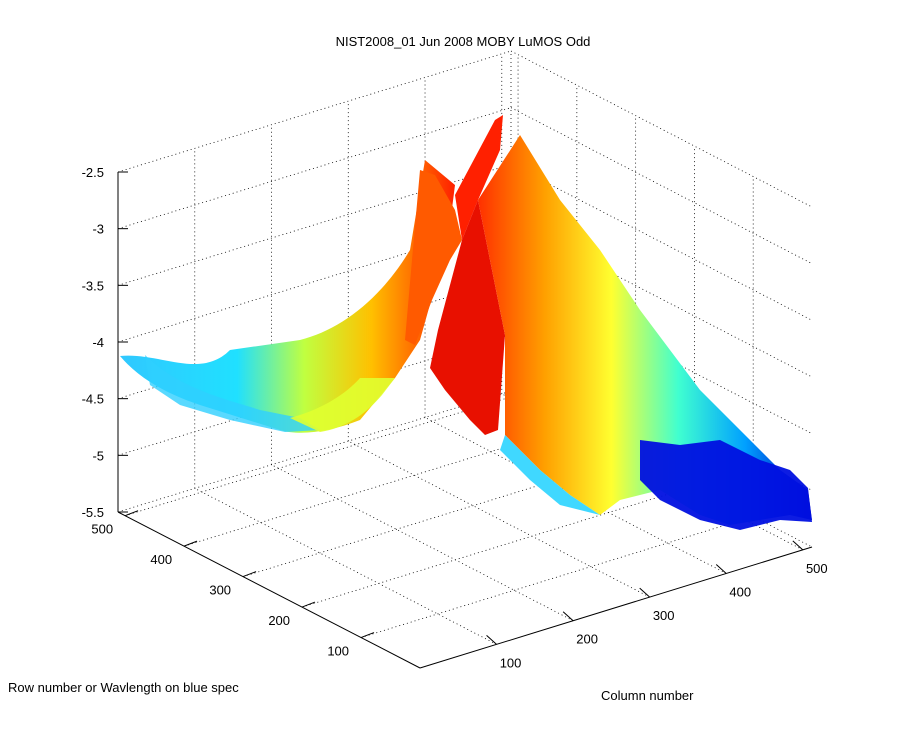  Describe the element at coordinates (463, 41) in the screenshot. I see `chart-title: NIST2008_01 Jun 2008 MOBY LuMOS Odd` at that location.